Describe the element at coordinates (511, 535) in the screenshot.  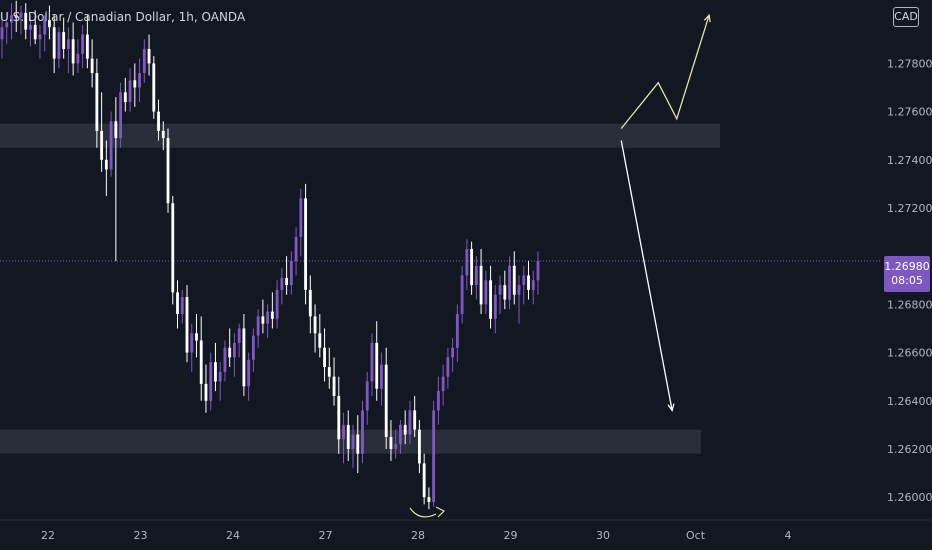
I see `time-tick-label: 29` at that location.